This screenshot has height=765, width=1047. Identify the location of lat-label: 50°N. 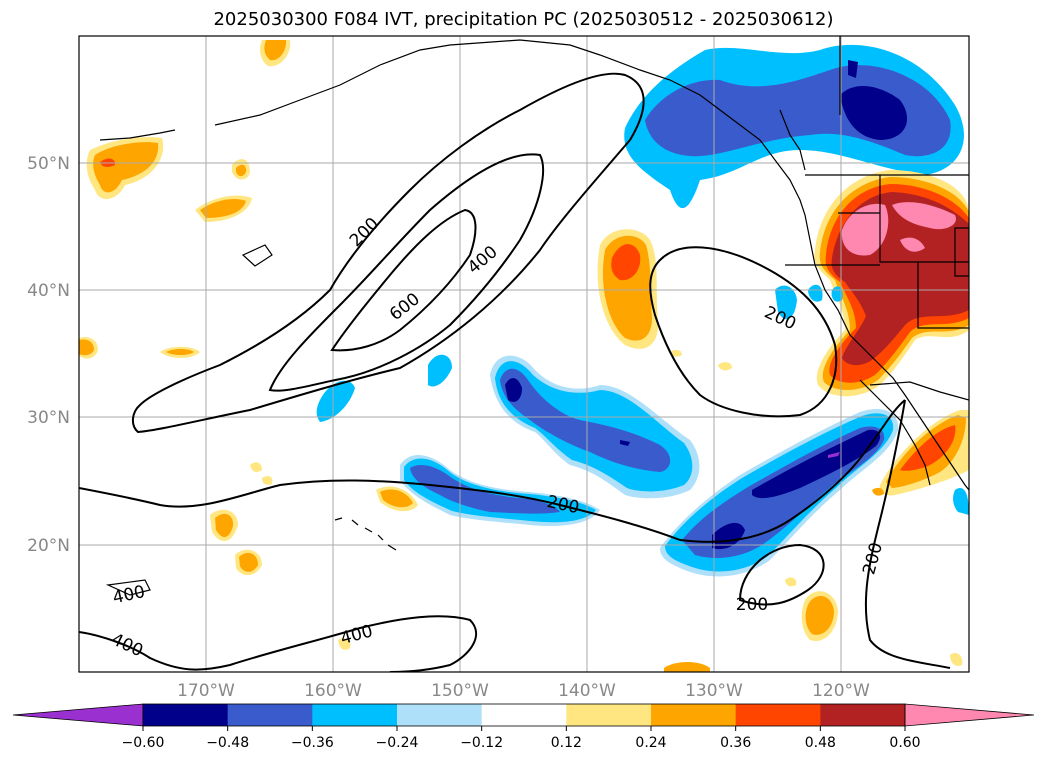
(48, 164).